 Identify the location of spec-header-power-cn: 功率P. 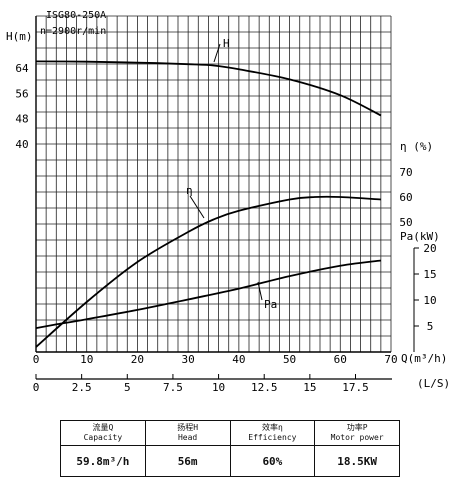
(357, 427).